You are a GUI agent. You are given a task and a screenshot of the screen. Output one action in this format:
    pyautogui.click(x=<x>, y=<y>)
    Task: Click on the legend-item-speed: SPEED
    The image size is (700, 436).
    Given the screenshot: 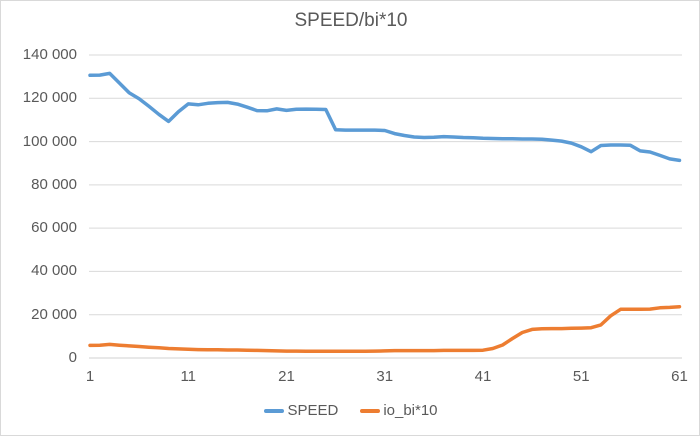 What is the action you would take?
    pyautogui.click(x=301, y=410)
    